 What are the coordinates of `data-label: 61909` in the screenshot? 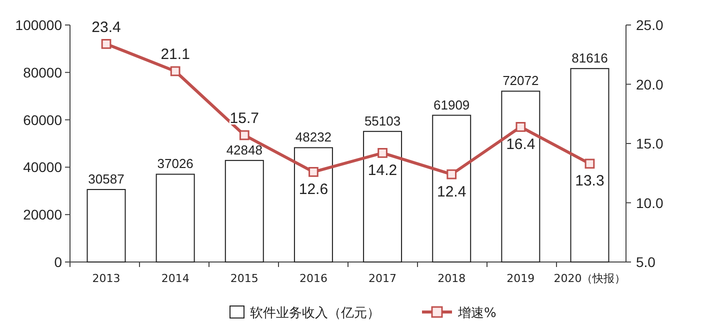 It's located at (452, 104).